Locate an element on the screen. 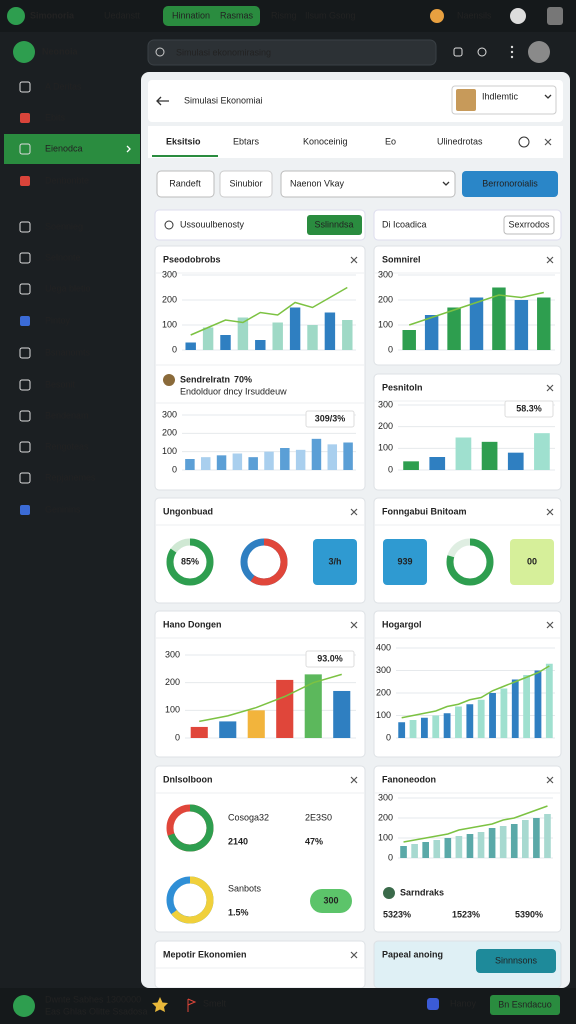 This screenshot has height=1024, width=576. sidebar-item: Bendenam is located at coordinates (67, 415).